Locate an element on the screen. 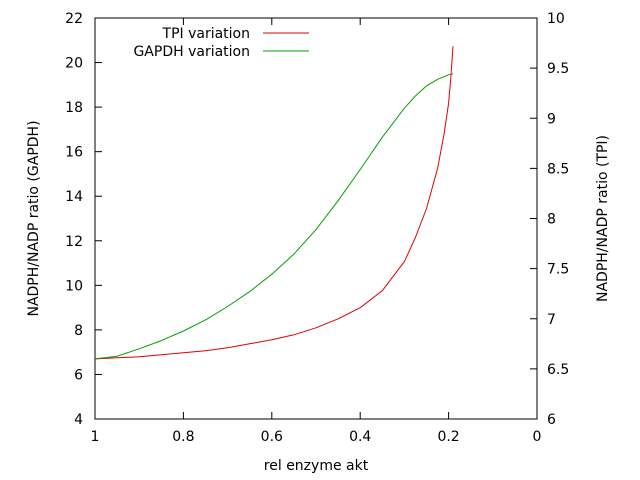 This screenshot has height=480, width=640. y-left-tick-label: 4 is located at coordinates (78, 420).